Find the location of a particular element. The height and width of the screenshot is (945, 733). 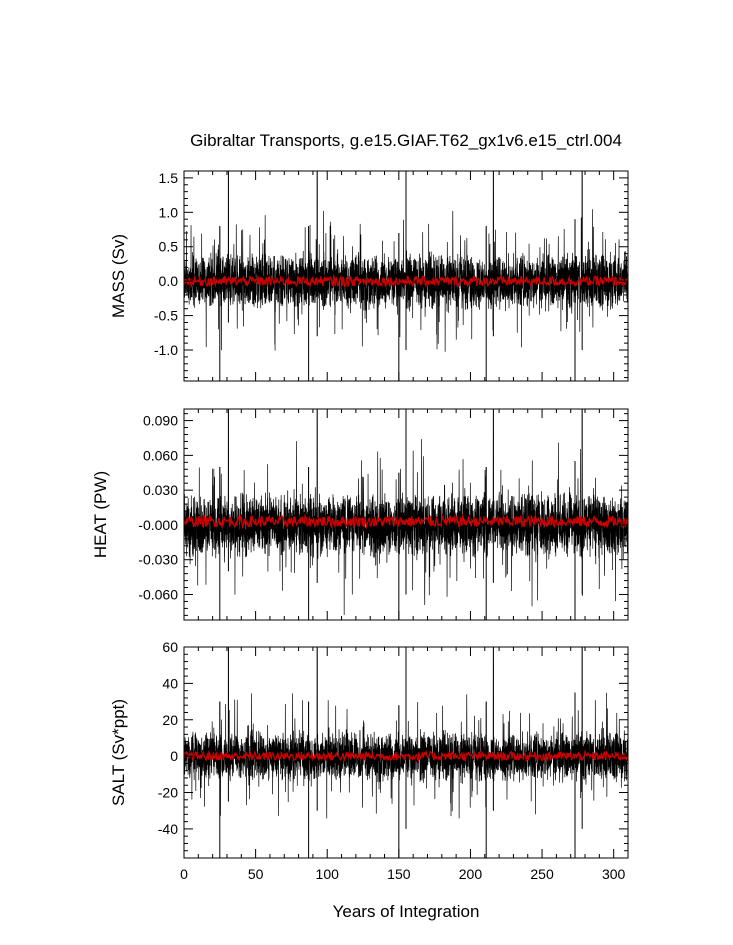

x-tick-label: 250 is located at coordinates (542, 874).